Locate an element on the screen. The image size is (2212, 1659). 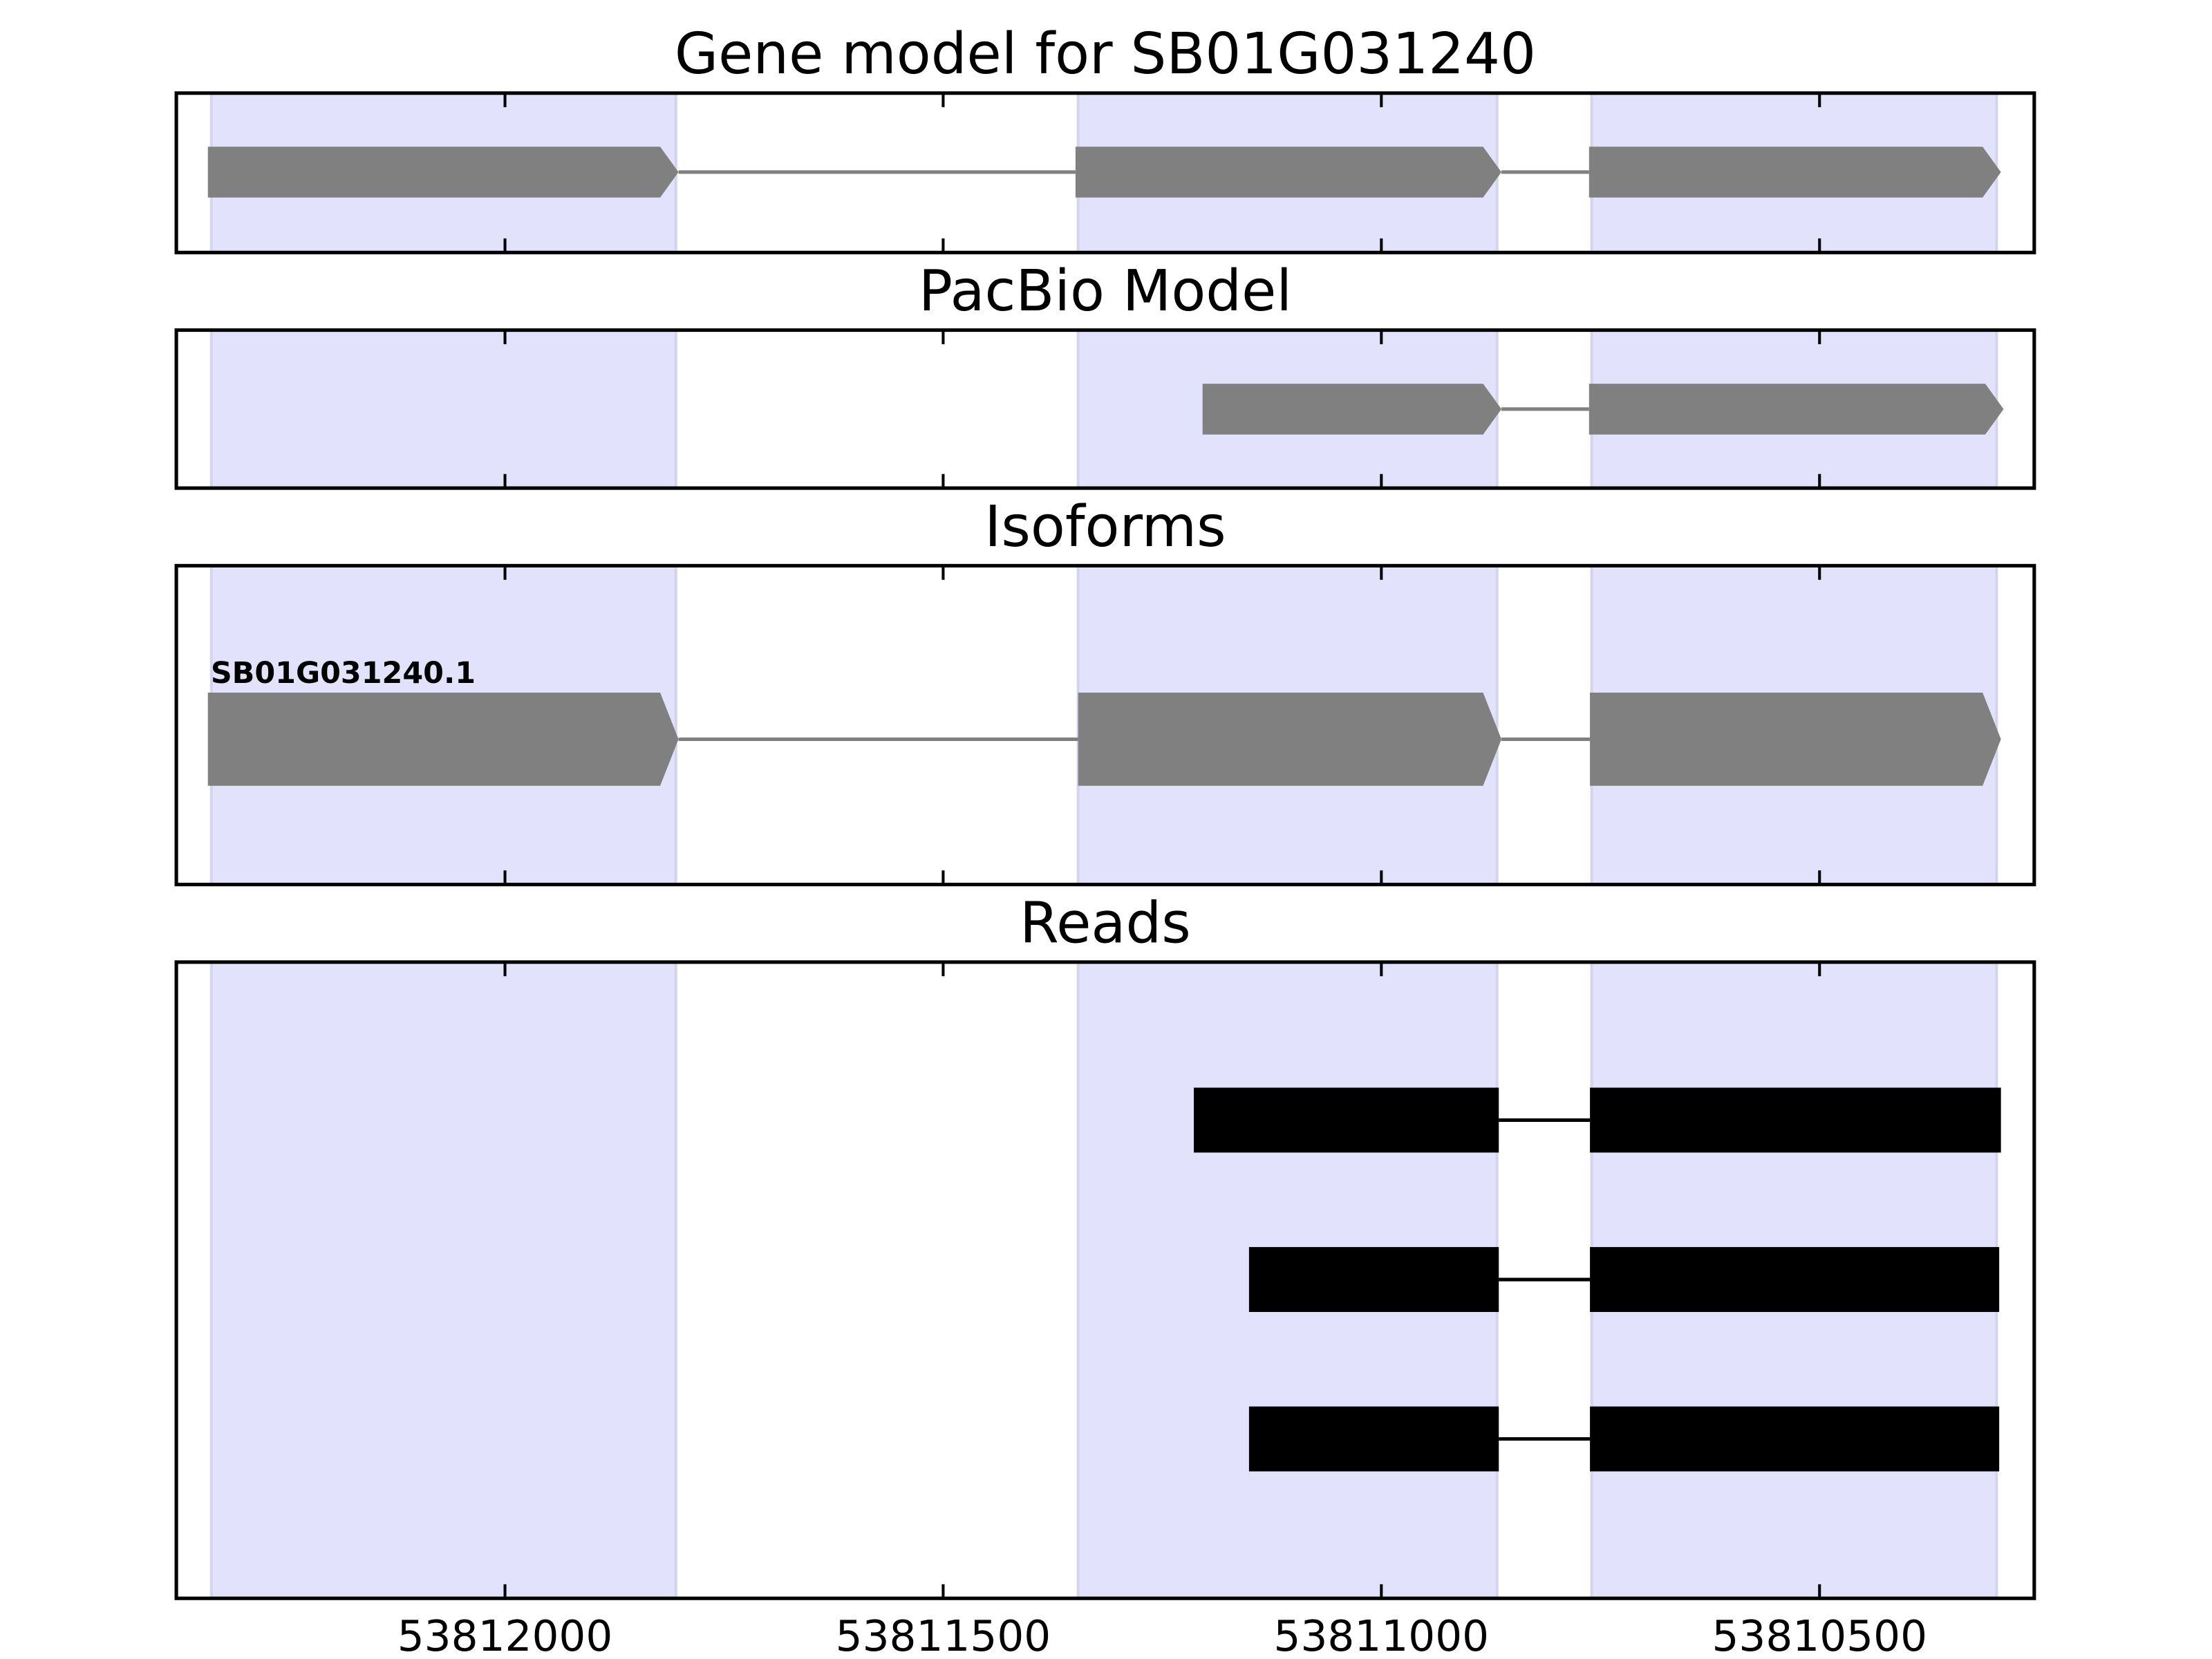
x-tick-label: 53810500 is located at coordinates (1820, 1635).